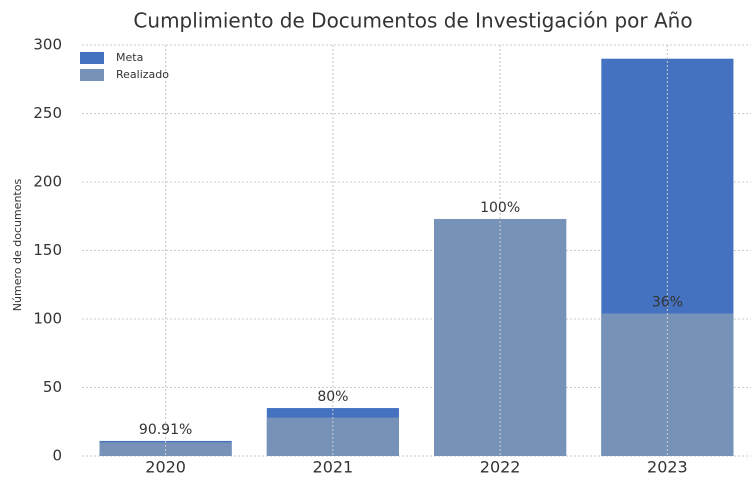 This screenshot has width=751, height=477. Describe the element at coordinates (500, 467) in the screenshot. I see `x-tick-label: 2022` at that location.